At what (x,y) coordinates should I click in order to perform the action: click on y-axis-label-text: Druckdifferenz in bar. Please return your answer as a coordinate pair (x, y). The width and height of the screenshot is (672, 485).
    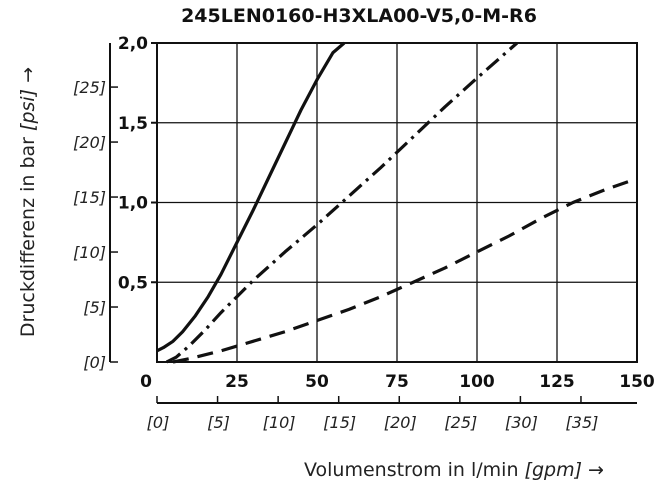
    Looking at the image, I should click on (28, 234).